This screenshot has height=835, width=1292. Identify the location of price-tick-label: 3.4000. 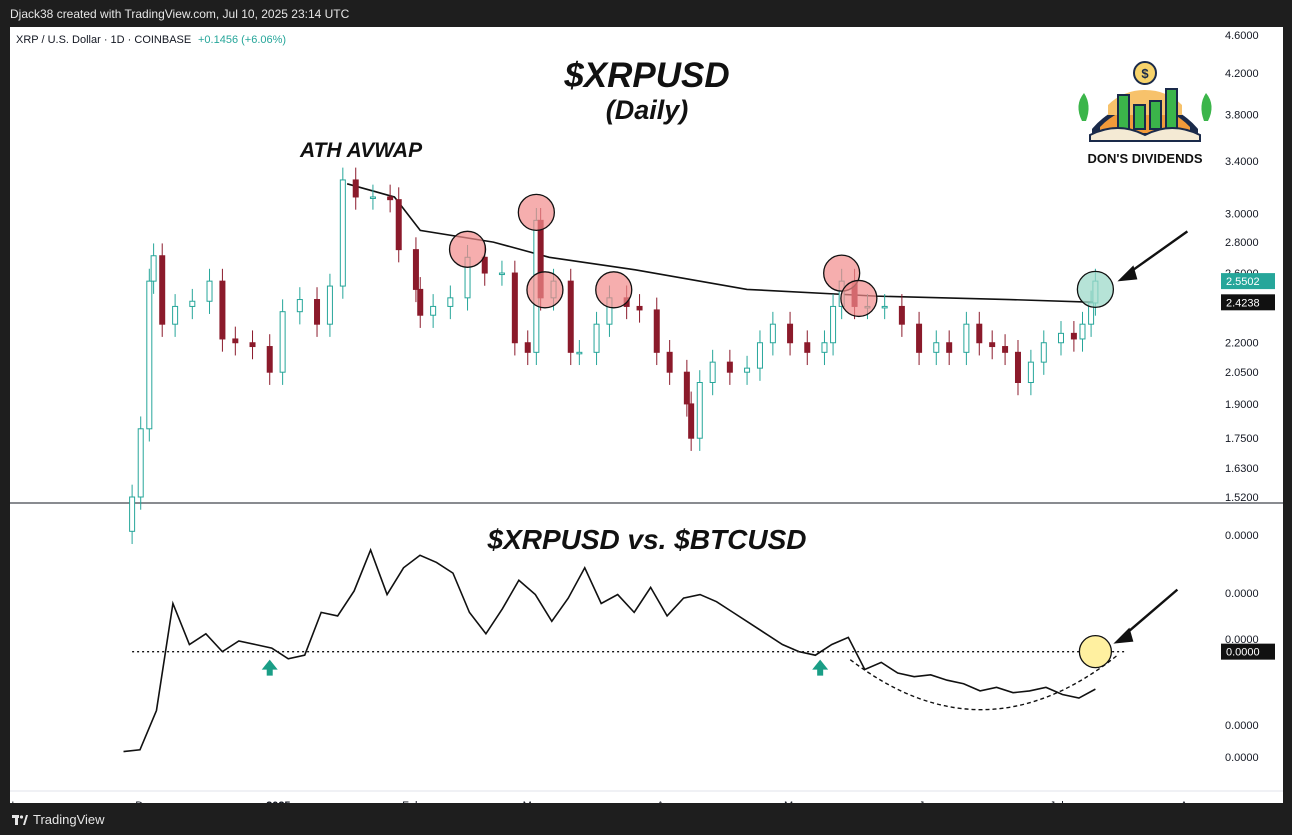
(1242, 162).